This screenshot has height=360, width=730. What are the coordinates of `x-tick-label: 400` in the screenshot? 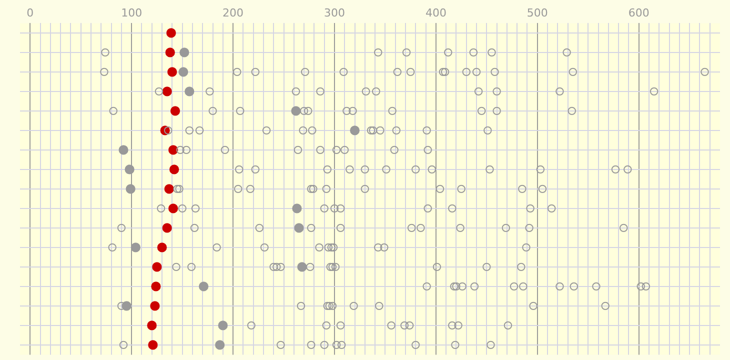 It's located at (435, 13).